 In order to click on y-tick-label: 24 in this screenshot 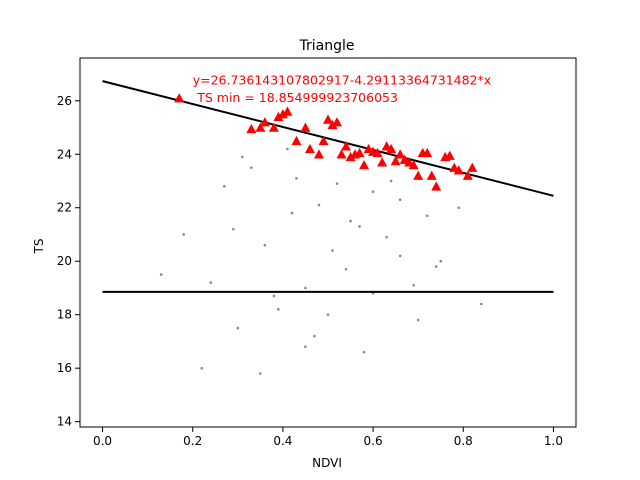, I will do `click(64, 154)`.